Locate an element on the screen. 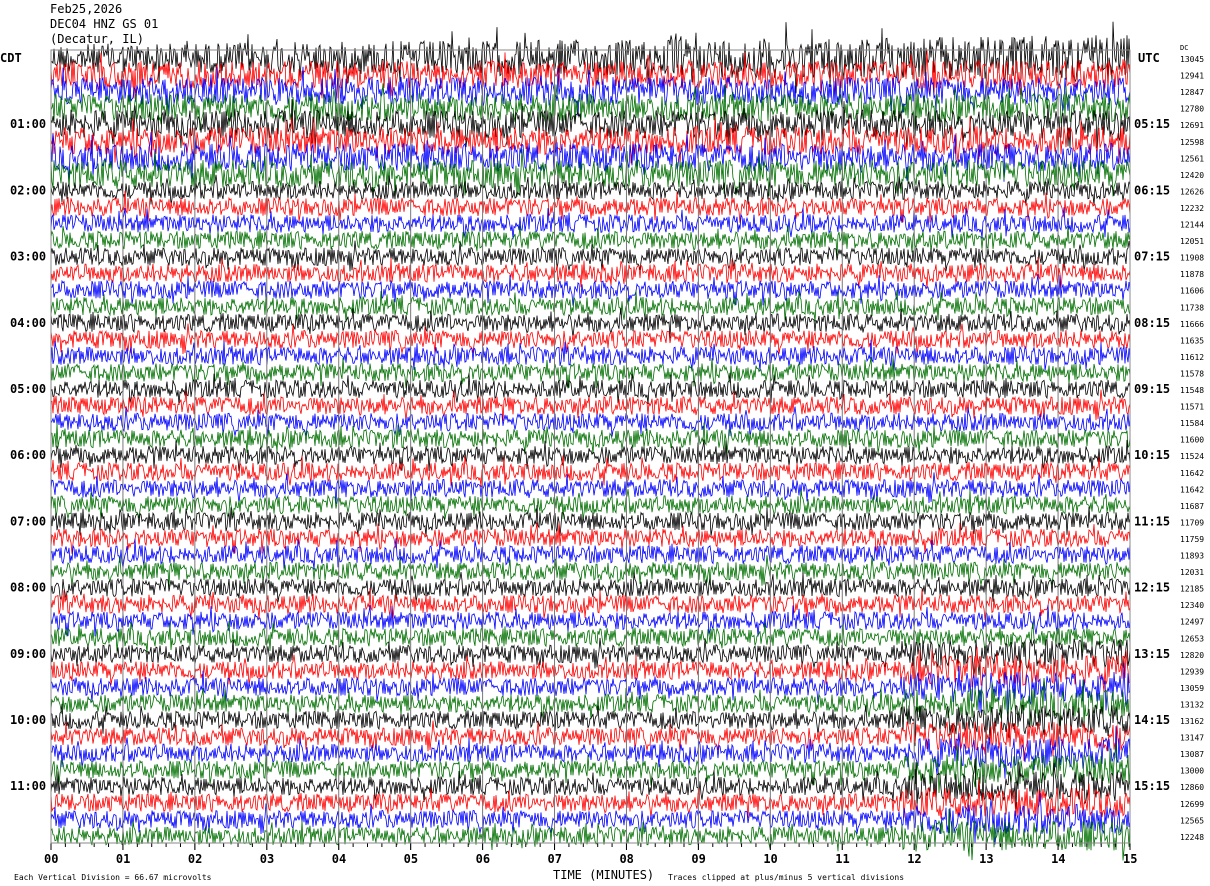 The width and height of the screenshot is (1210, 886). dc-offset-label: 12941 is located at coordinates (1192, 76).